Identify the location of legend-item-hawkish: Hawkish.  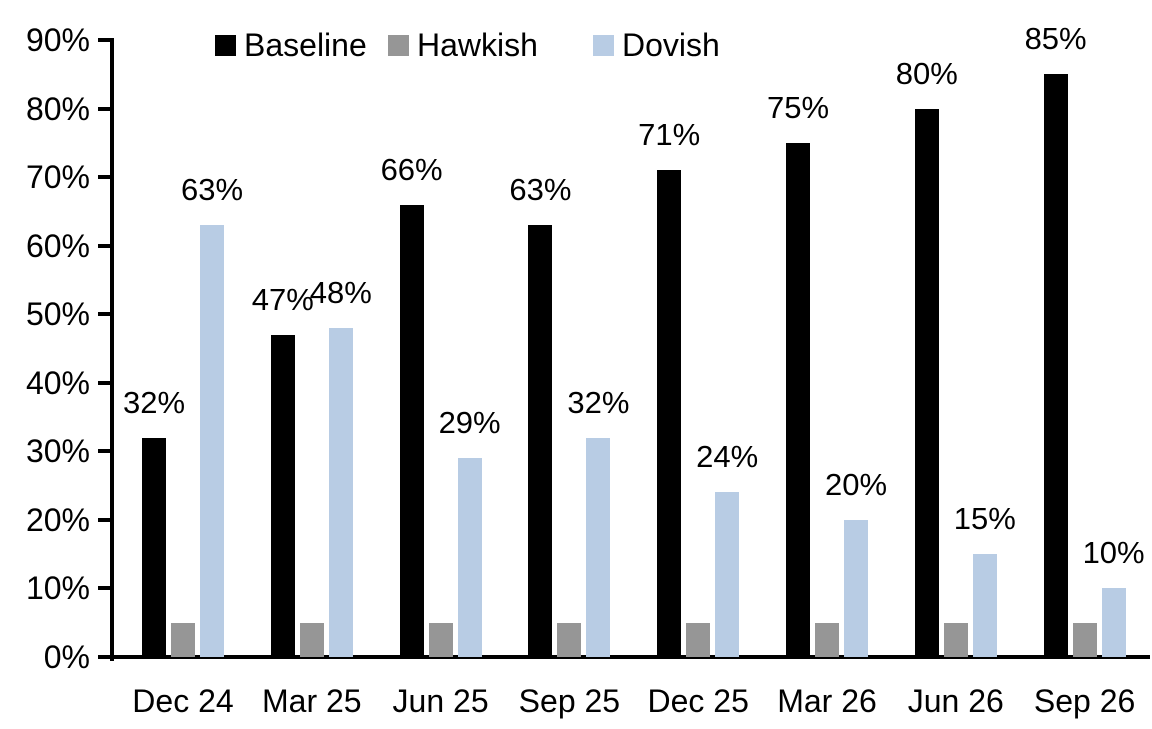
(463, 45).